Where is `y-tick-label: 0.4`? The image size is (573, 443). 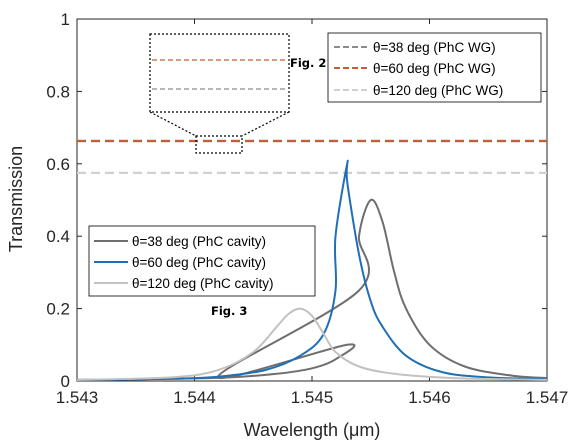
y-tick-label: 0.4 is located at coordinates (58, 236).